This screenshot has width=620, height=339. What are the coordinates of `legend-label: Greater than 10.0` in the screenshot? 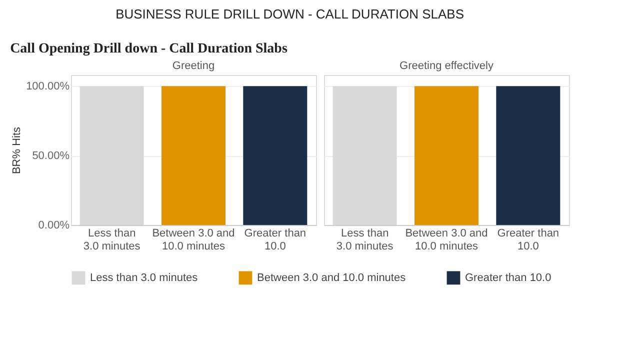 It's located at (508, 278).